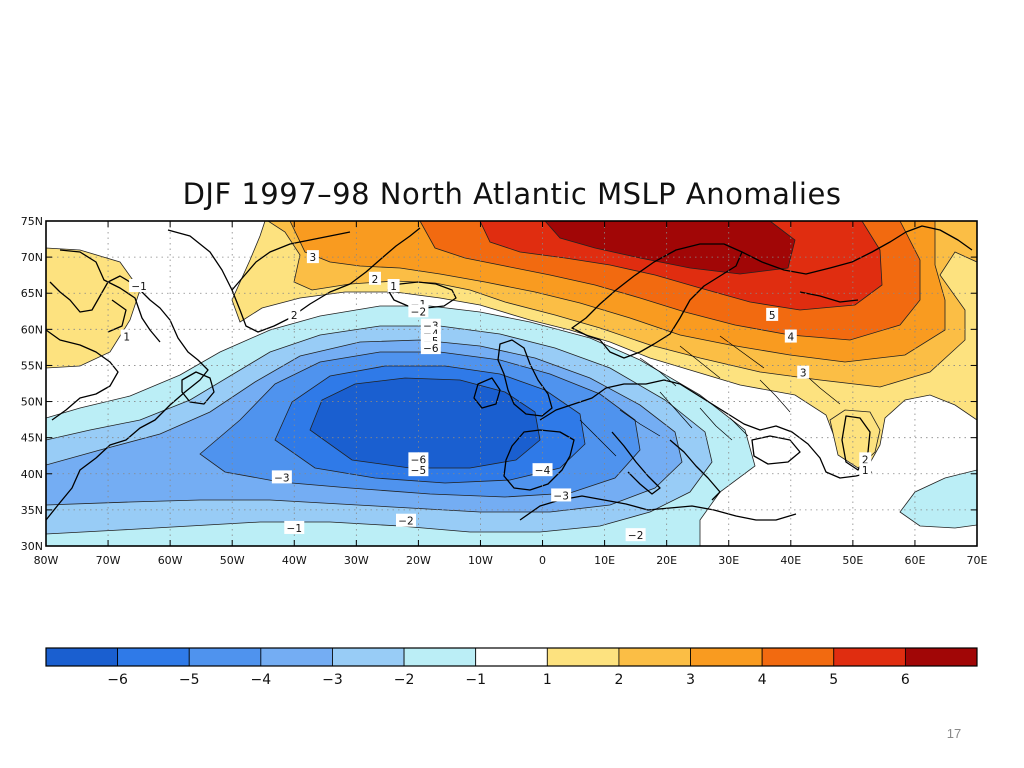 Image resolution: width=1024 pixels, height=768 pixels. Describe the element at coordinates (356, 560) in the screenshot. I see `lon-tick-label: 30W` at that location.